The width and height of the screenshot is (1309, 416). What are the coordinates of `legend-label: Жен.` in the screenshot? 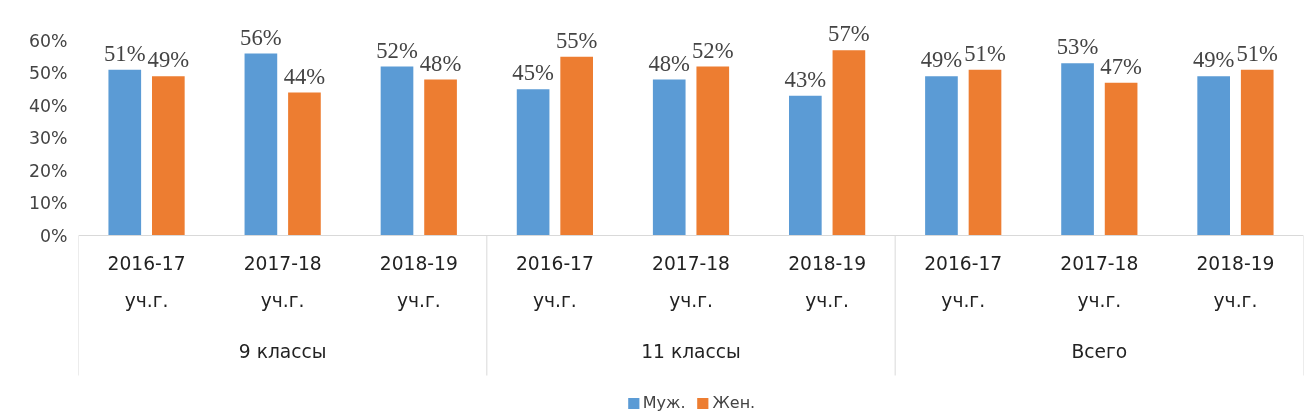 It's located at (734, 402).